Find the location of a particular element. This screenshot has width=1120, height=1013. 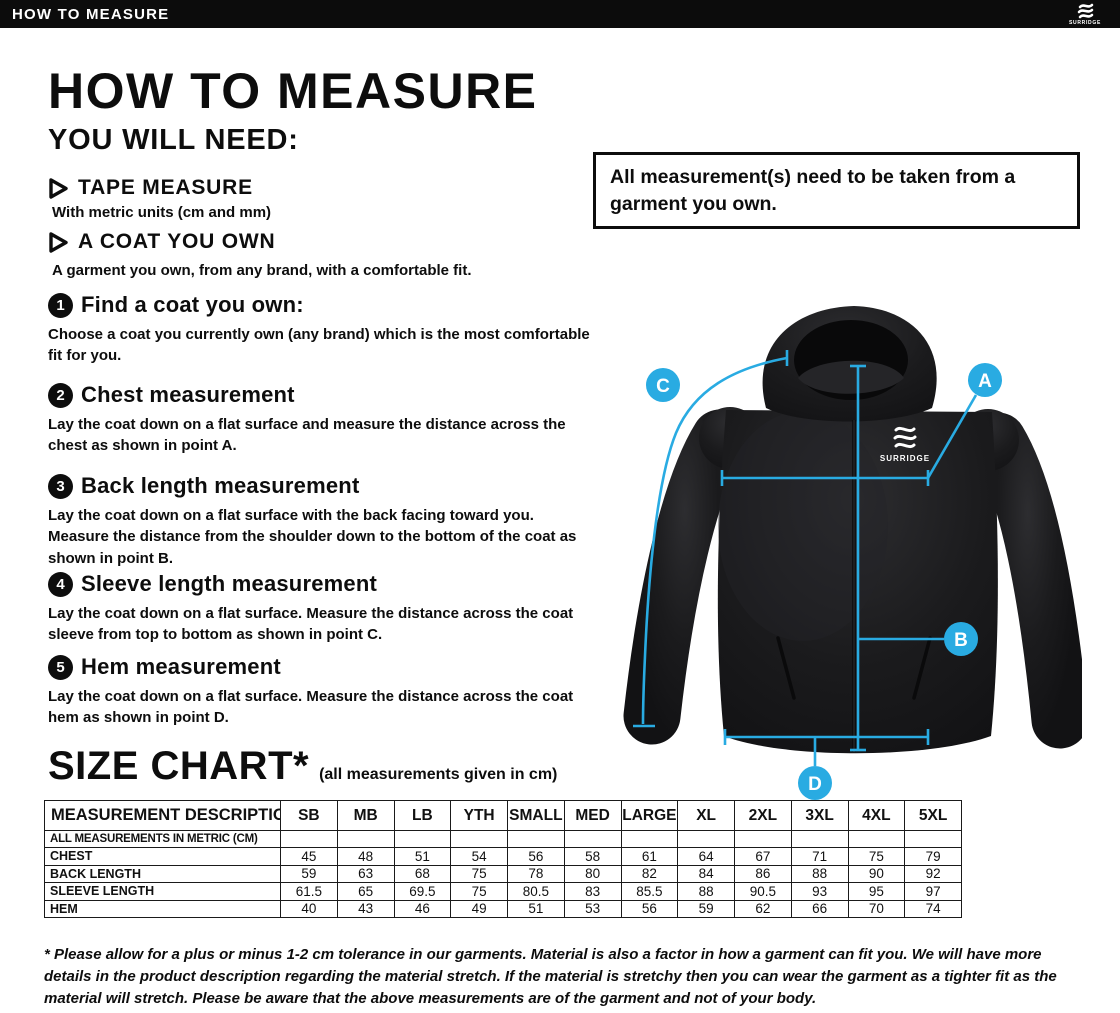

cell-value: 88 is located at coordinates (706, 891).